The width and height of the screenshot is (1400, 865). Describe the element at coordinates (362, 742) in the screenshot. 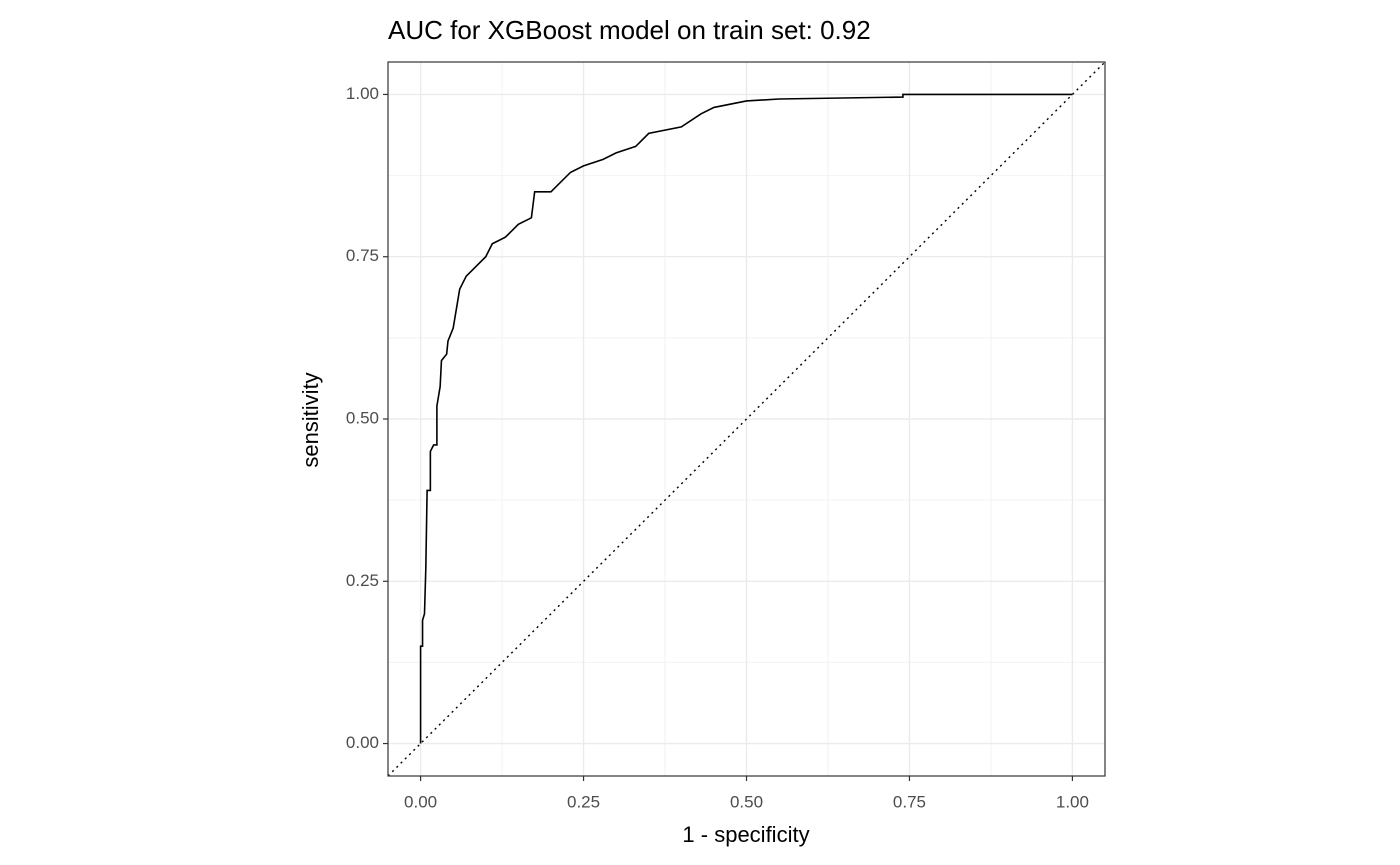

I see `y-tick-label: 0.00` at that location.